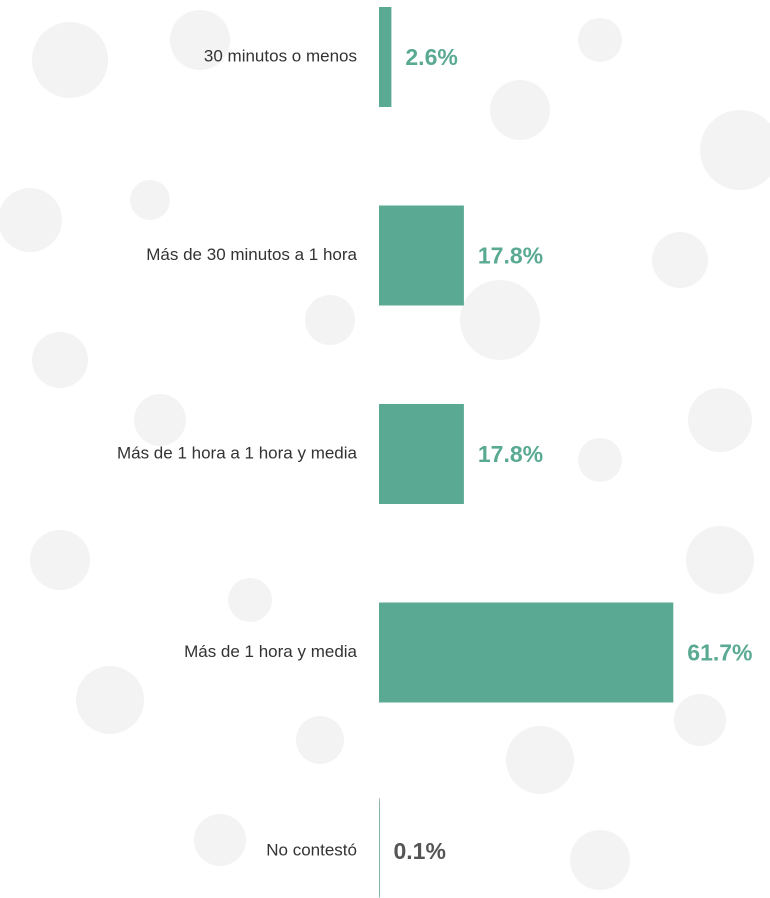 This screenshot has width=770, height=898. Describe the element at coordinates (719, 653) in the screenshot. I see `value-label: 61.7%` at that location.